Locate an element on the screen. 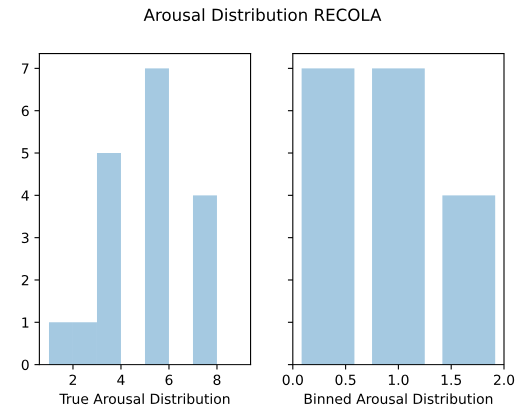 This screenshot has width=525, height=412. chart-title: Arousal Distribution RECOLA is located at coordinates (263, 15).